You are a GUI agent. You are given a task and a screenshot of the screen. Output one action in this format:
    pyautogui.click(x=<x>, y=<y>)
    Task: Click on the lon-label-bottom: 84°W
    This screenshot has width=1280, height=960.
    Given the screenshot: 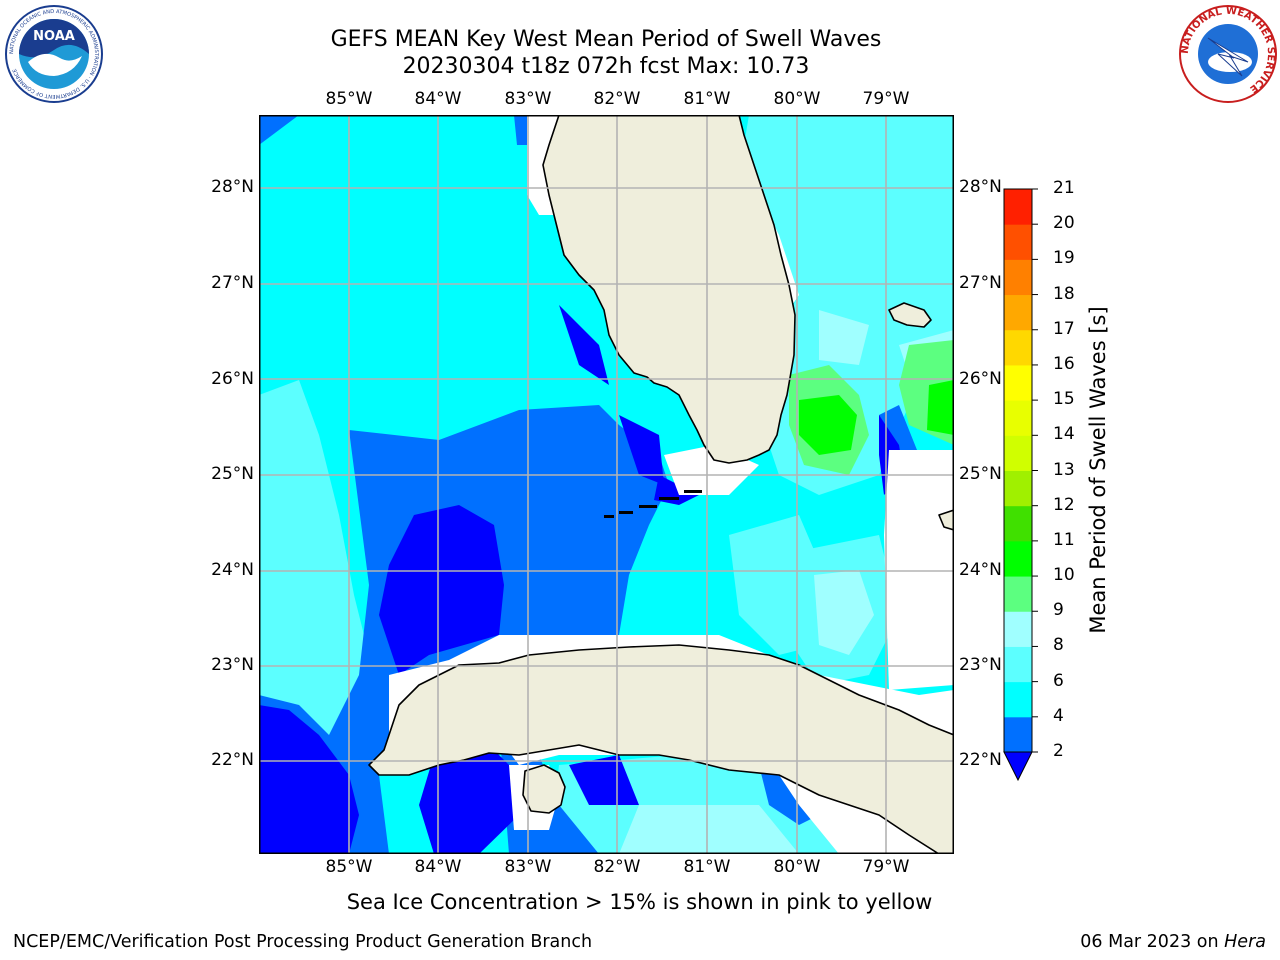 What is the action you would take?
    pyautogui.click(x=438, y=867)
    